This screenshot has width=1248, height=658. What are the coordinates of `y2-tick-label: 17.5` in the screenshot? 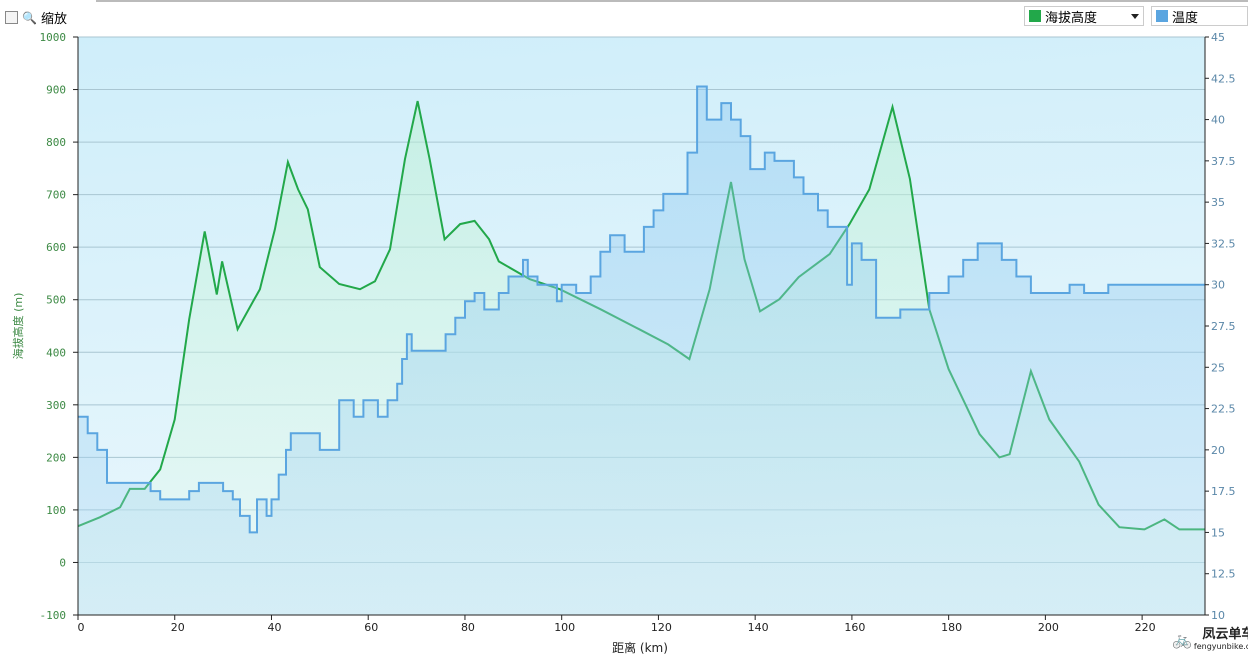 It's located at (1223, 491).